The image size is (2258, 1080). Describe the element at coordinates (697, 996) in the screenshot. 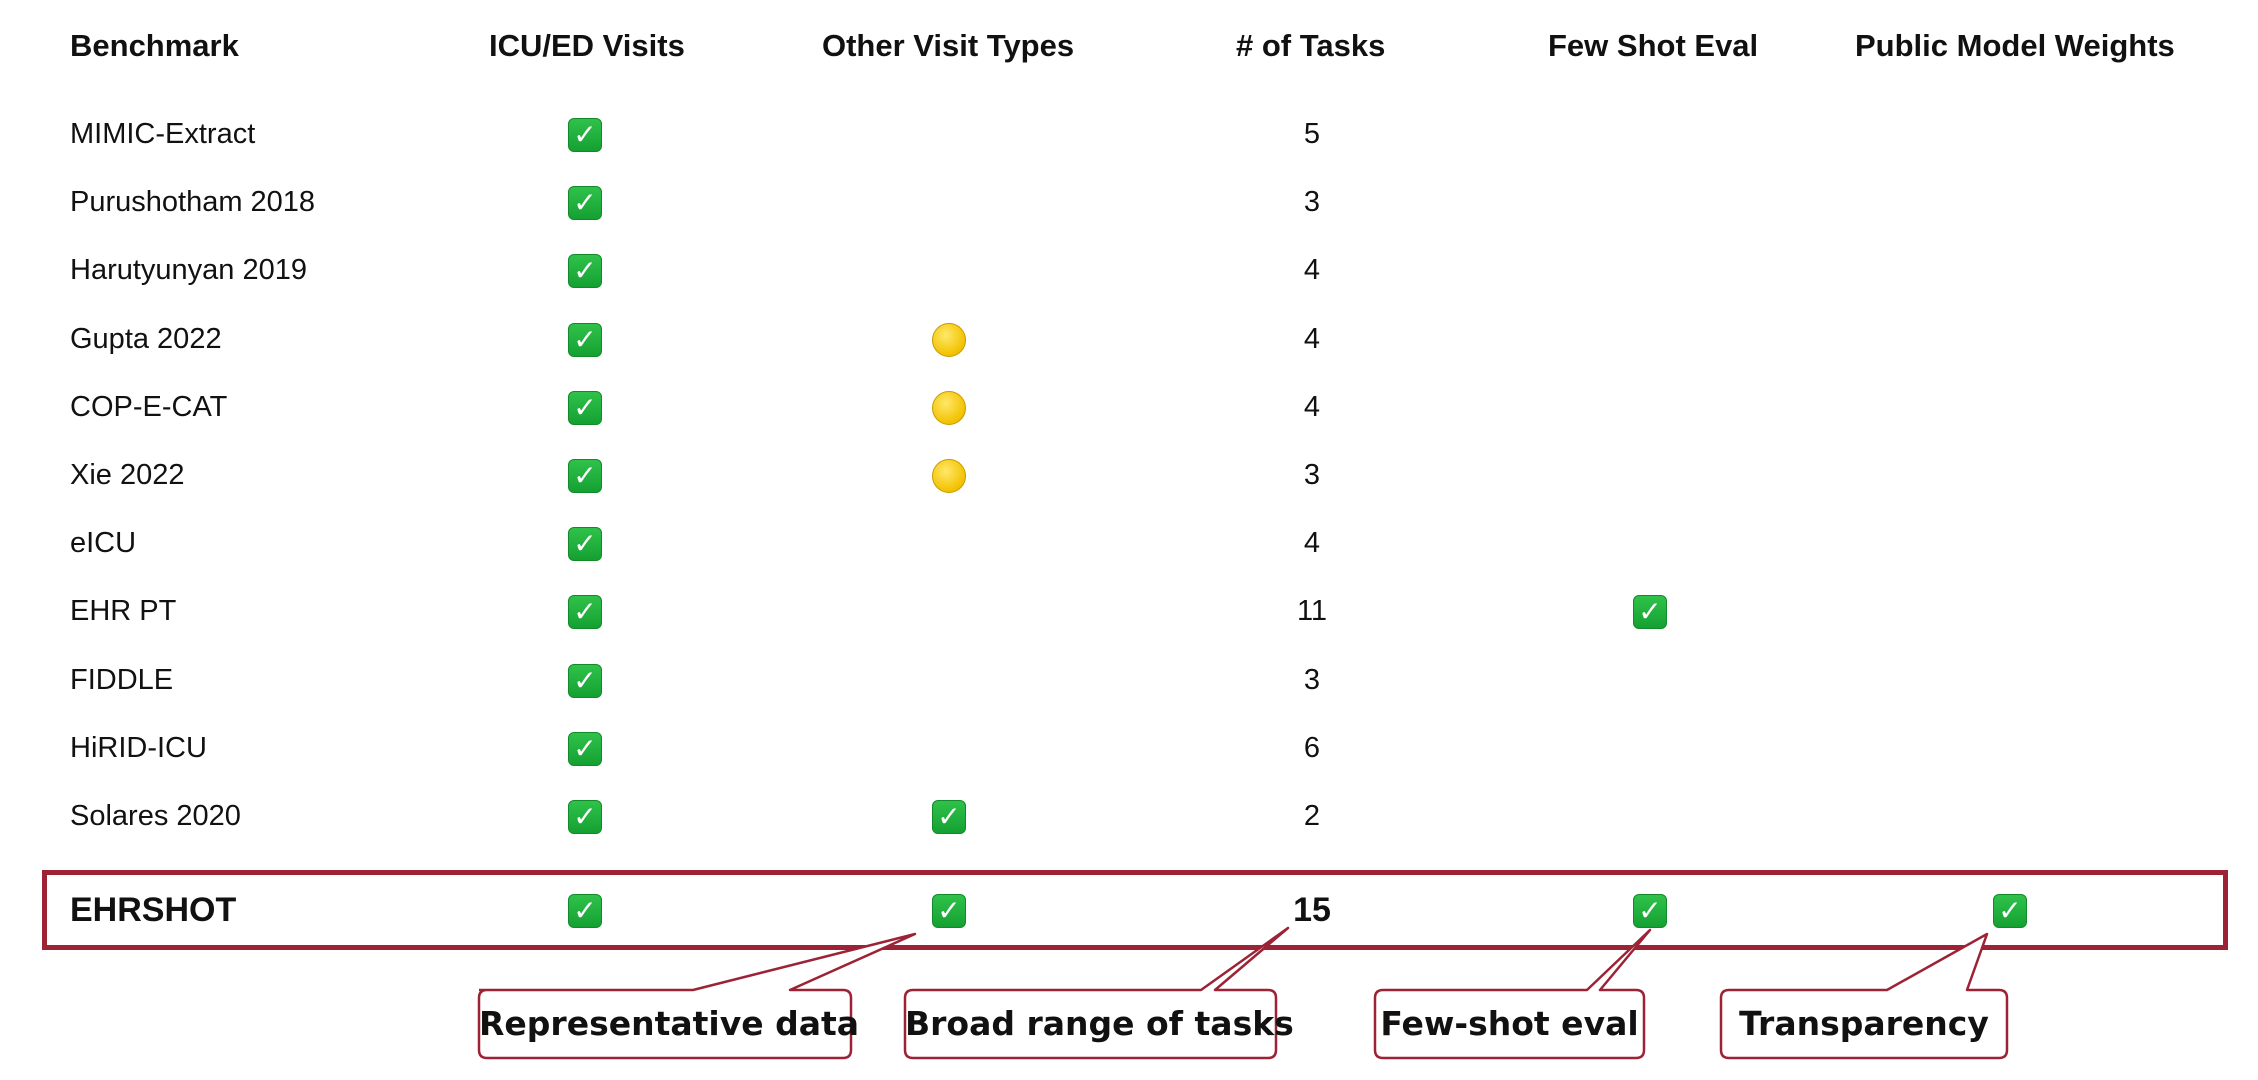

I see `callout-bubble-representative` at that location.